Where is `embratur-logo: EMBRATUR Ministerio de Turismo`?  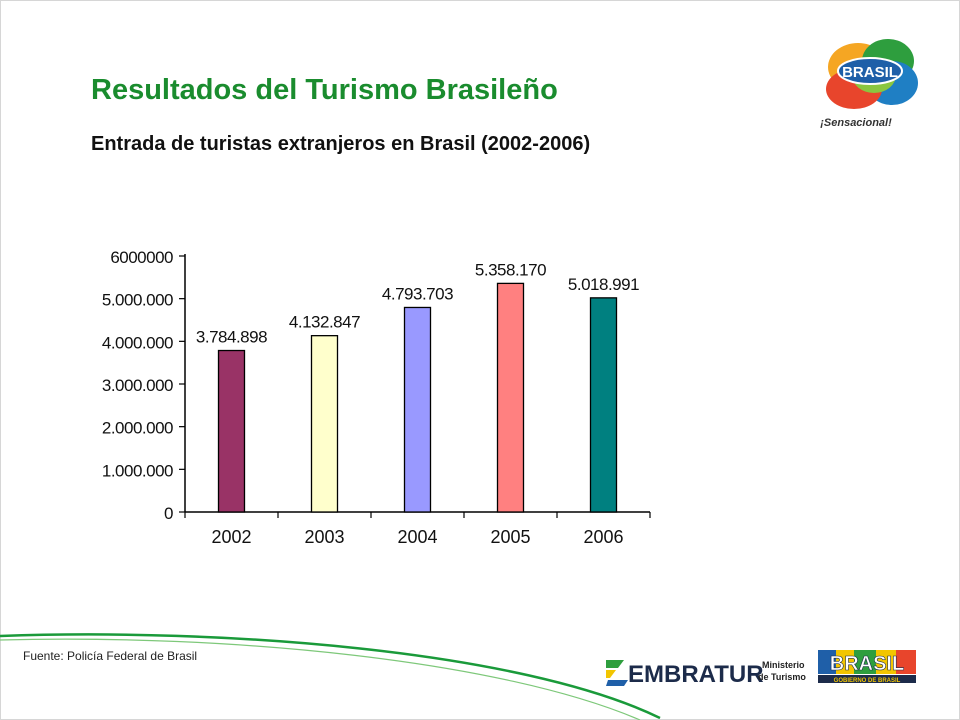 embratur-logo: EMBRATUR Ministerio de Turismo is located at coordinates (706, 674).